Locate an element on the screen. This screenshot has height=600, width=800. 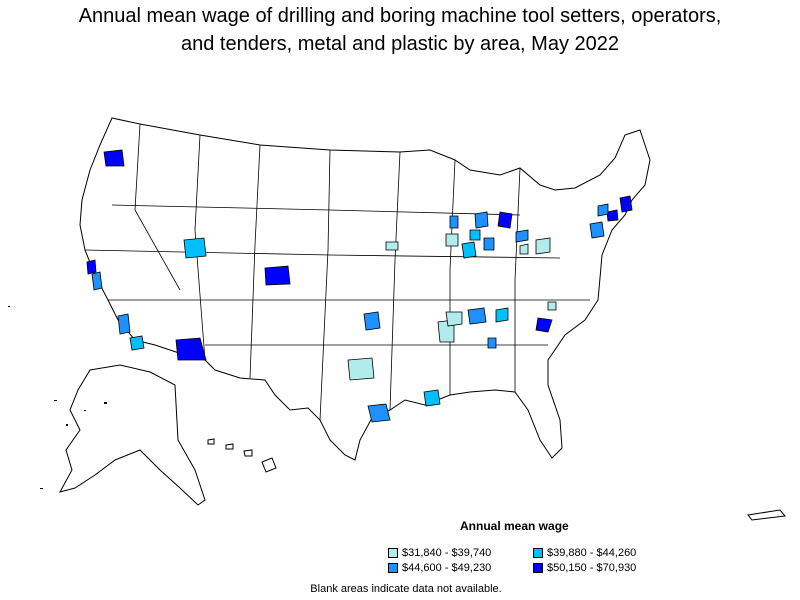
area-pittsburgh-pa is located at coordinates (543, 246).